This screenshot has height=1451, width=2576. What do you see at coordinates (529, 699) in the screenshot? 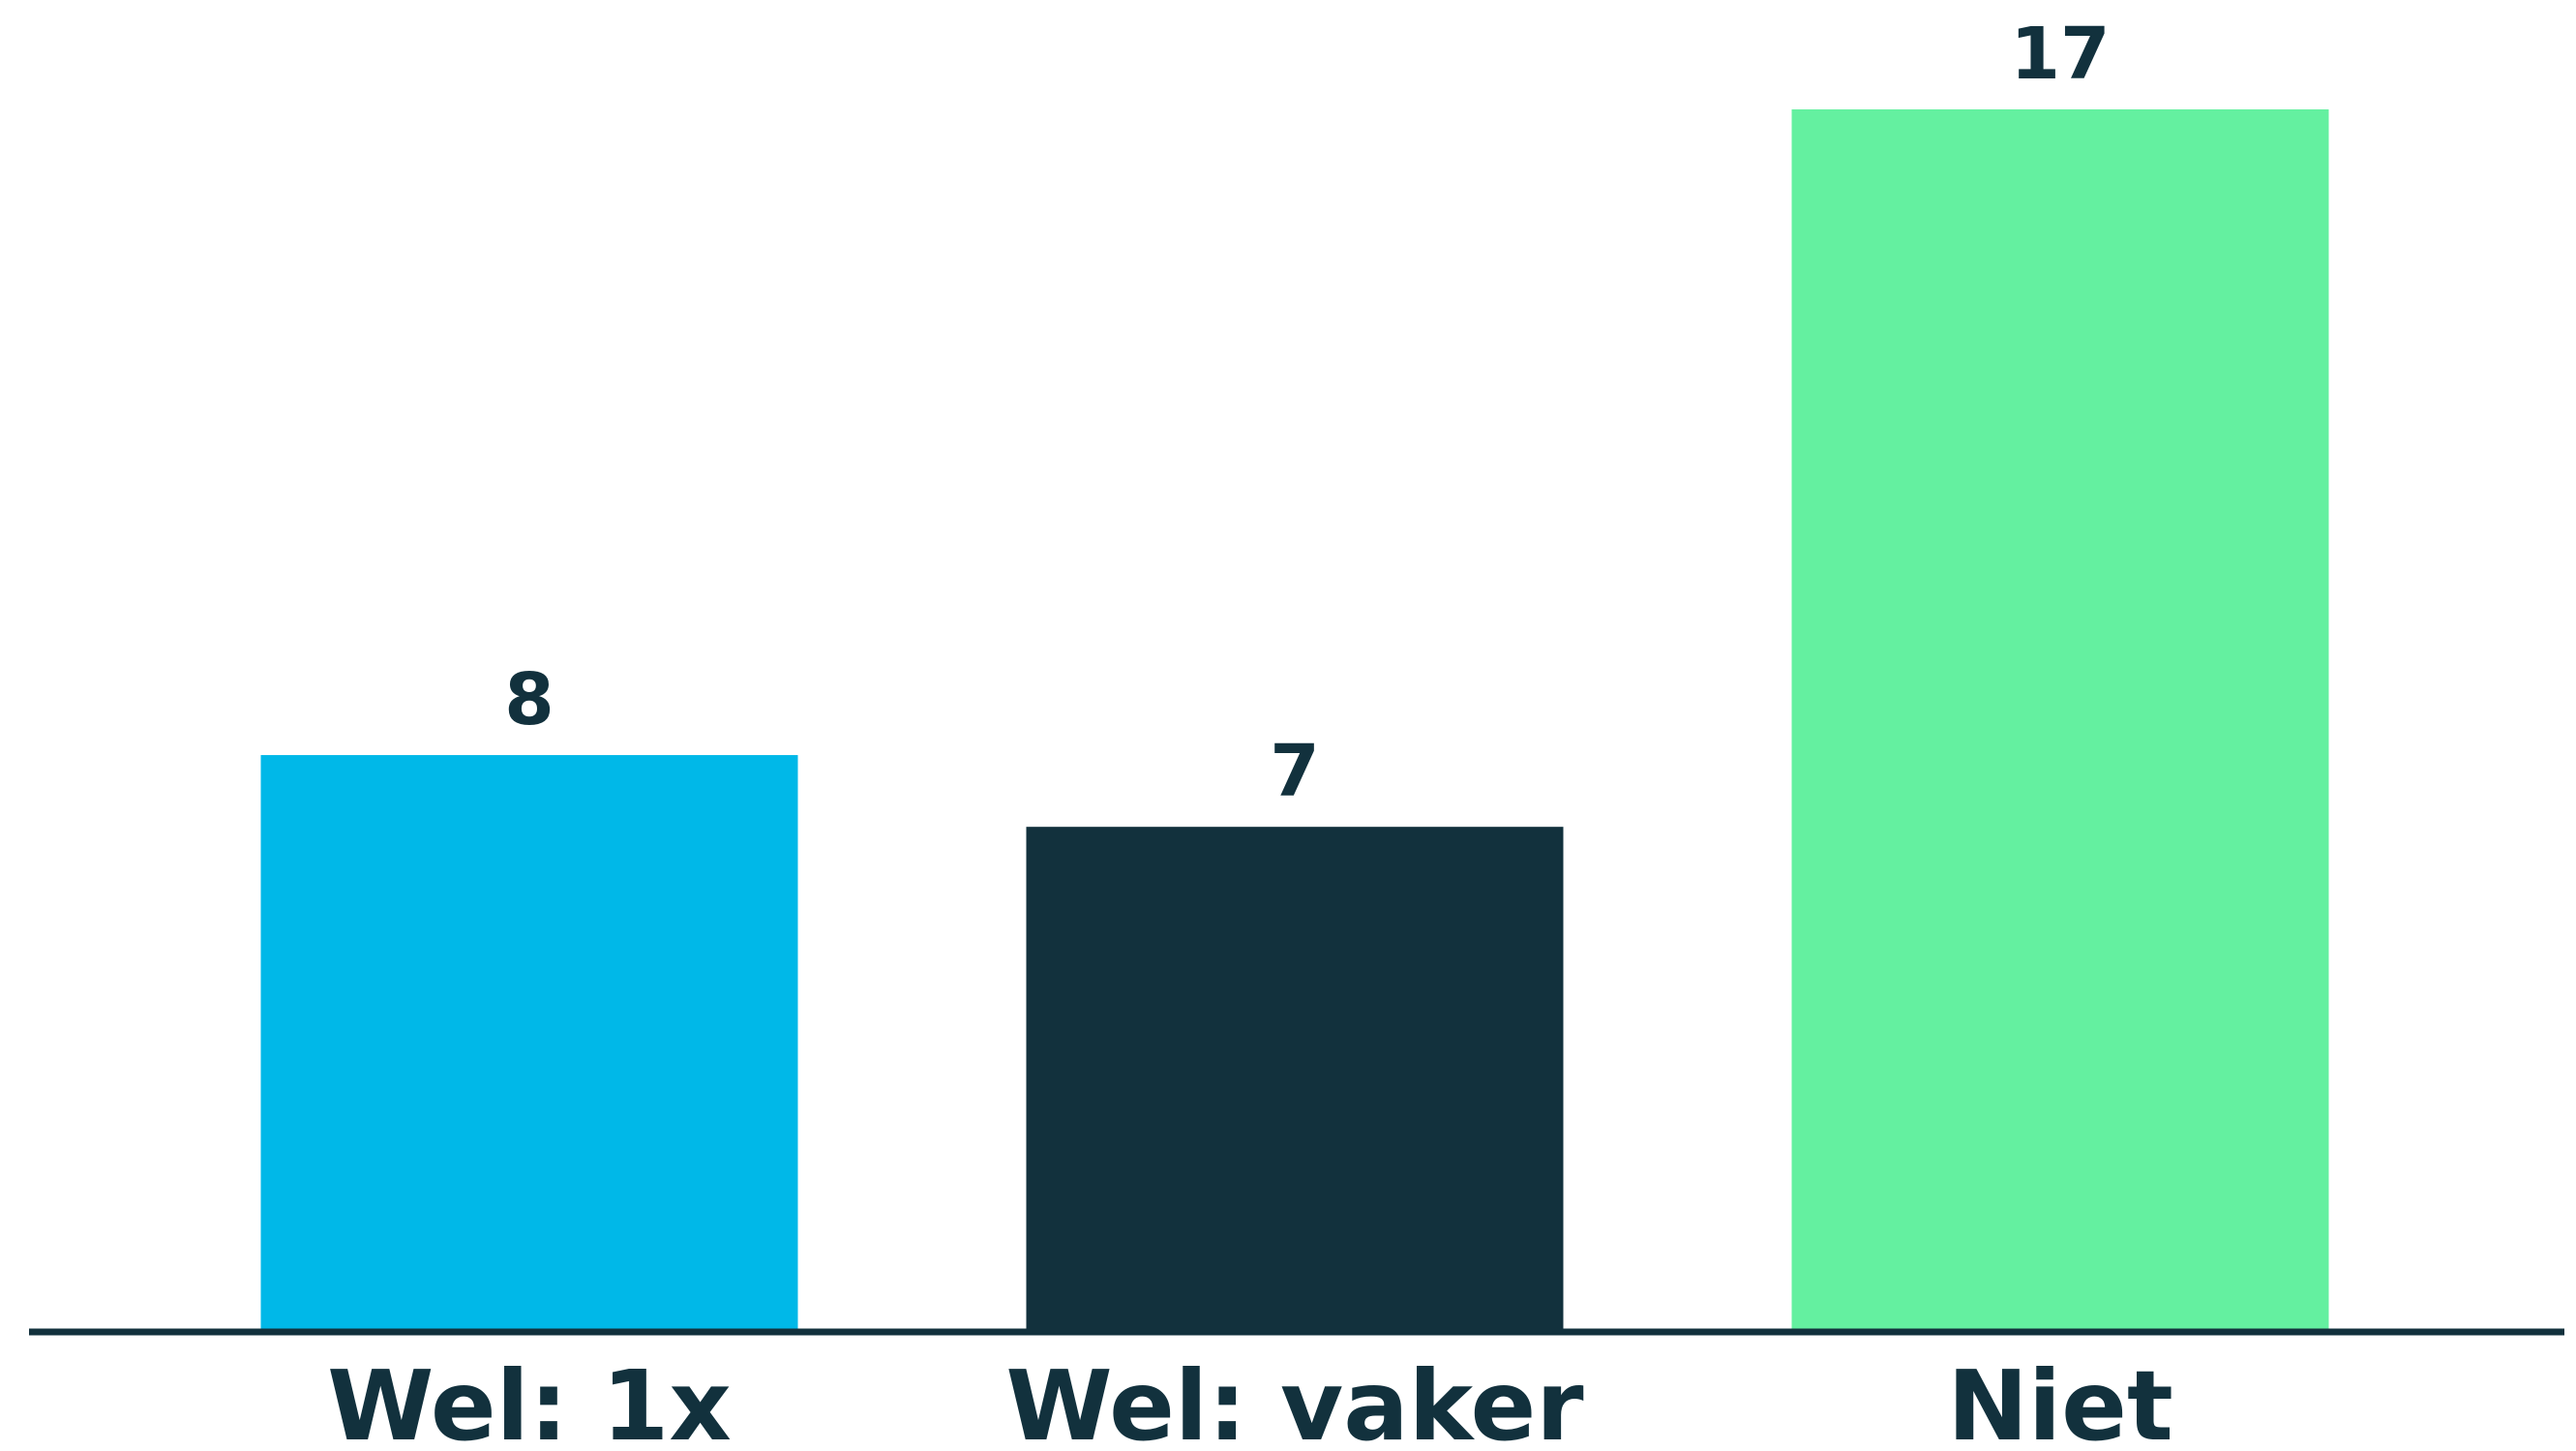
I see `data-label: 8` at bounding box center [529, 699].